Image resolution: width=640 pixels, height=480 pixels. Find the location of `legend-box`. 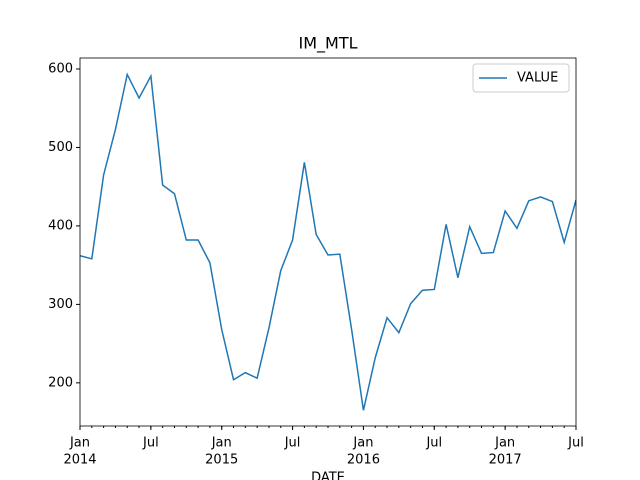

legend-box is located at coordinates (521, 78).